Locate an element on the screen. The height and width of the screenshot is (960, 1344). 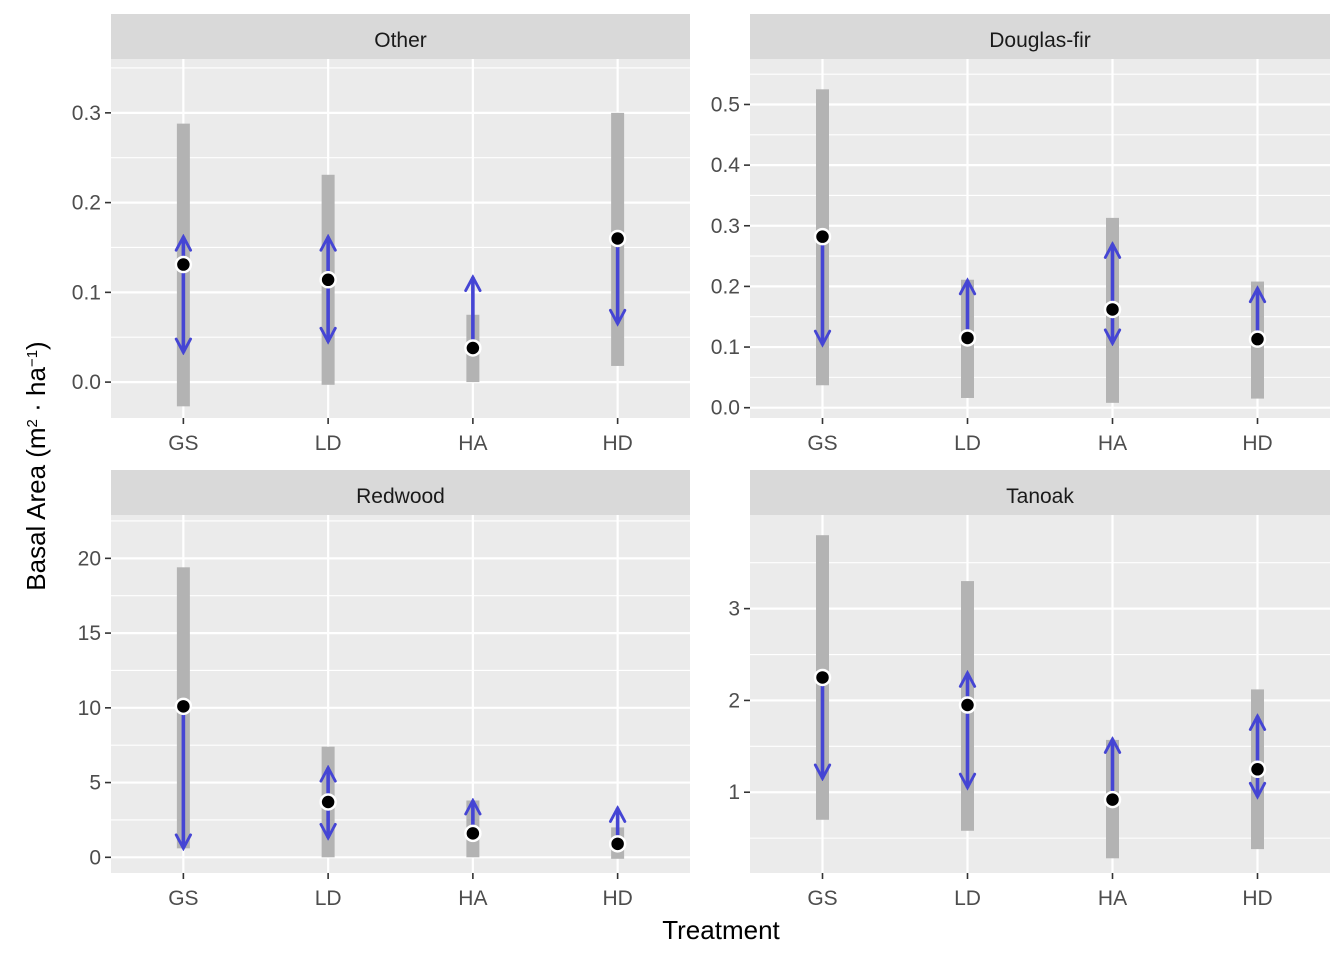
strip-label: Redwood is located at coordinates (400, 496).